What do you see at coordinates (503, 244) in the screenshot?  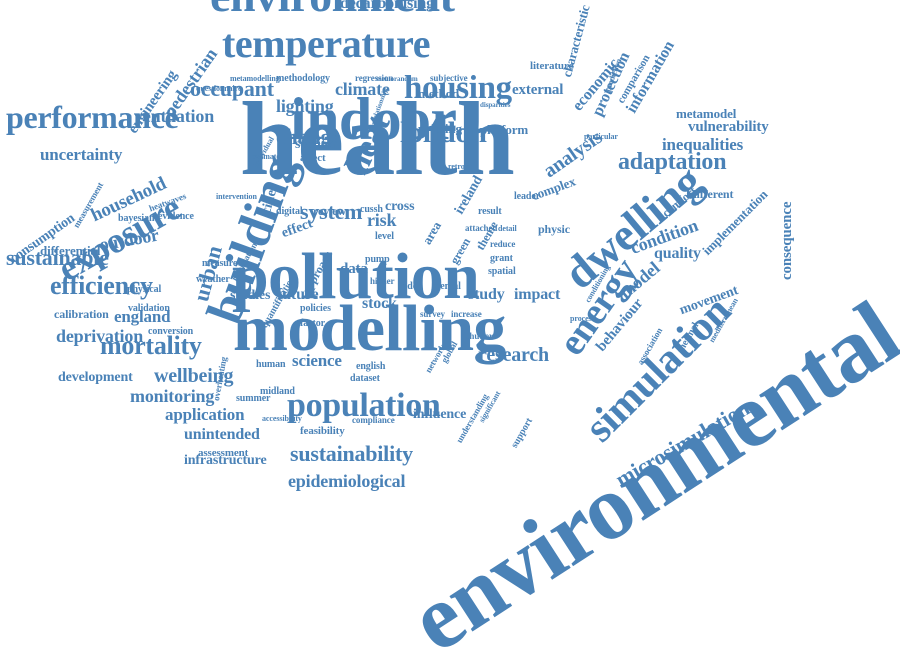 I see `word-reduce: reduce` at bounding box center [503, 244].